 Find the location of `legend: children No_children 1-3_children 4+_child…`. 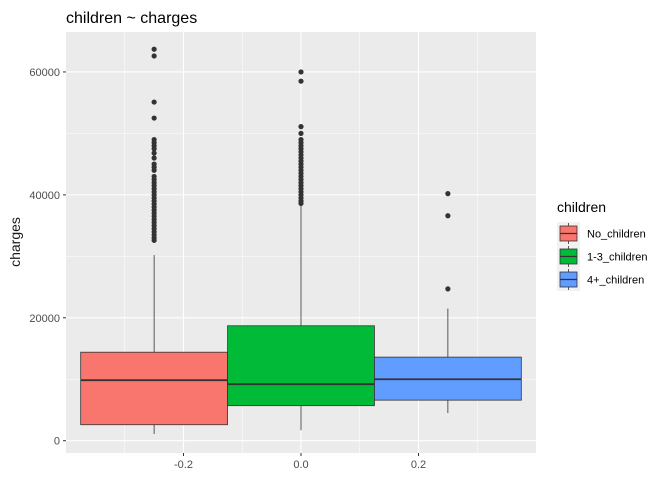

legend: children No_children 1-3_children 4+_child… is located at coordinates (602, 245).